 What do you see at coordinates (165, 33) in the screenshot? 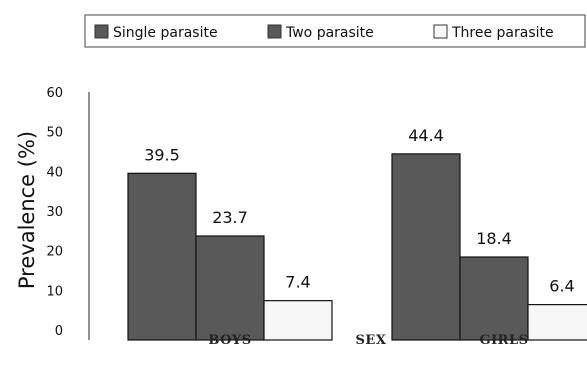
I see `legend-label-single-parasite: Single parasite` at bounding box center [165, 33].